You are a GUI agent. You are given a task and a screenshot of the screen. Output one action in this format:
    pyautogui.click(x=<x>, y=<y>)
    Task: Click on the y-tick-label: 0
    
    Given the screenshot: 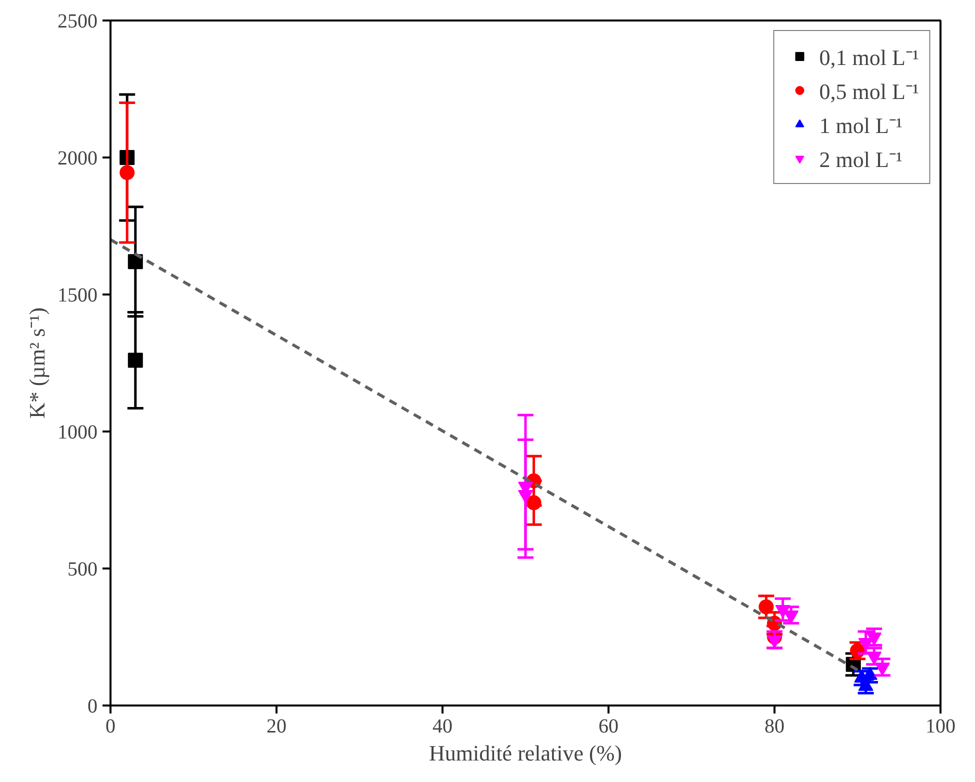 What is the action you would take?
    pyautogui.click(x=93, y=707)
    